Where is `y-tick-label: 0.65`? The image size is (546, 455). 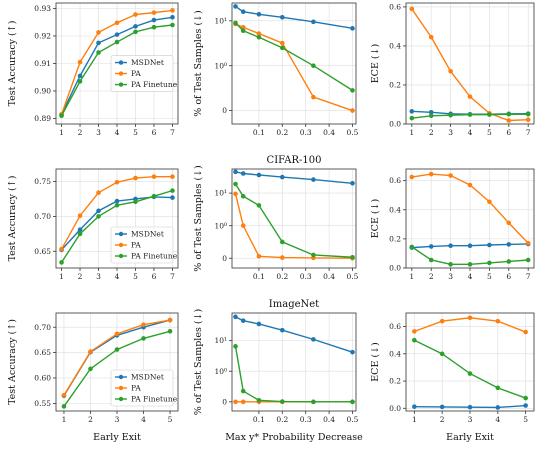 y-tick-label: 0.65 is located at coordinates (42, 352).